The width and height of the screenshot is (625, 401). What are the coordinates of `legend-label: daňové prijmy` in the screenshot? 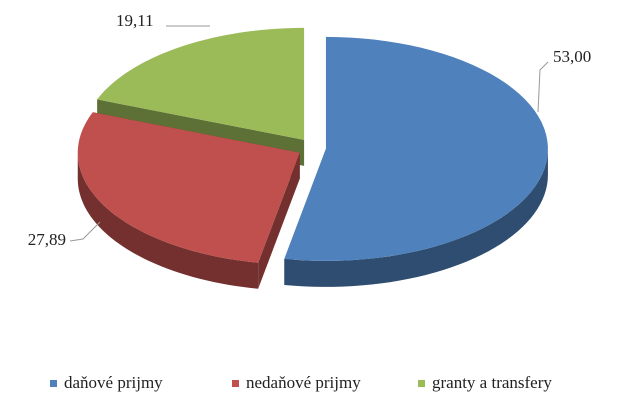 It's located at (113, 382).